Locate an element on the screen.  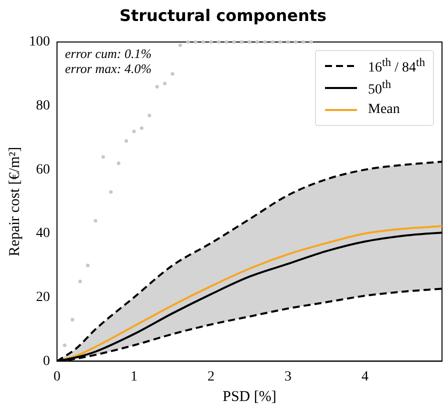
y-tick-label: 40 is located at coordinates (43, 234).